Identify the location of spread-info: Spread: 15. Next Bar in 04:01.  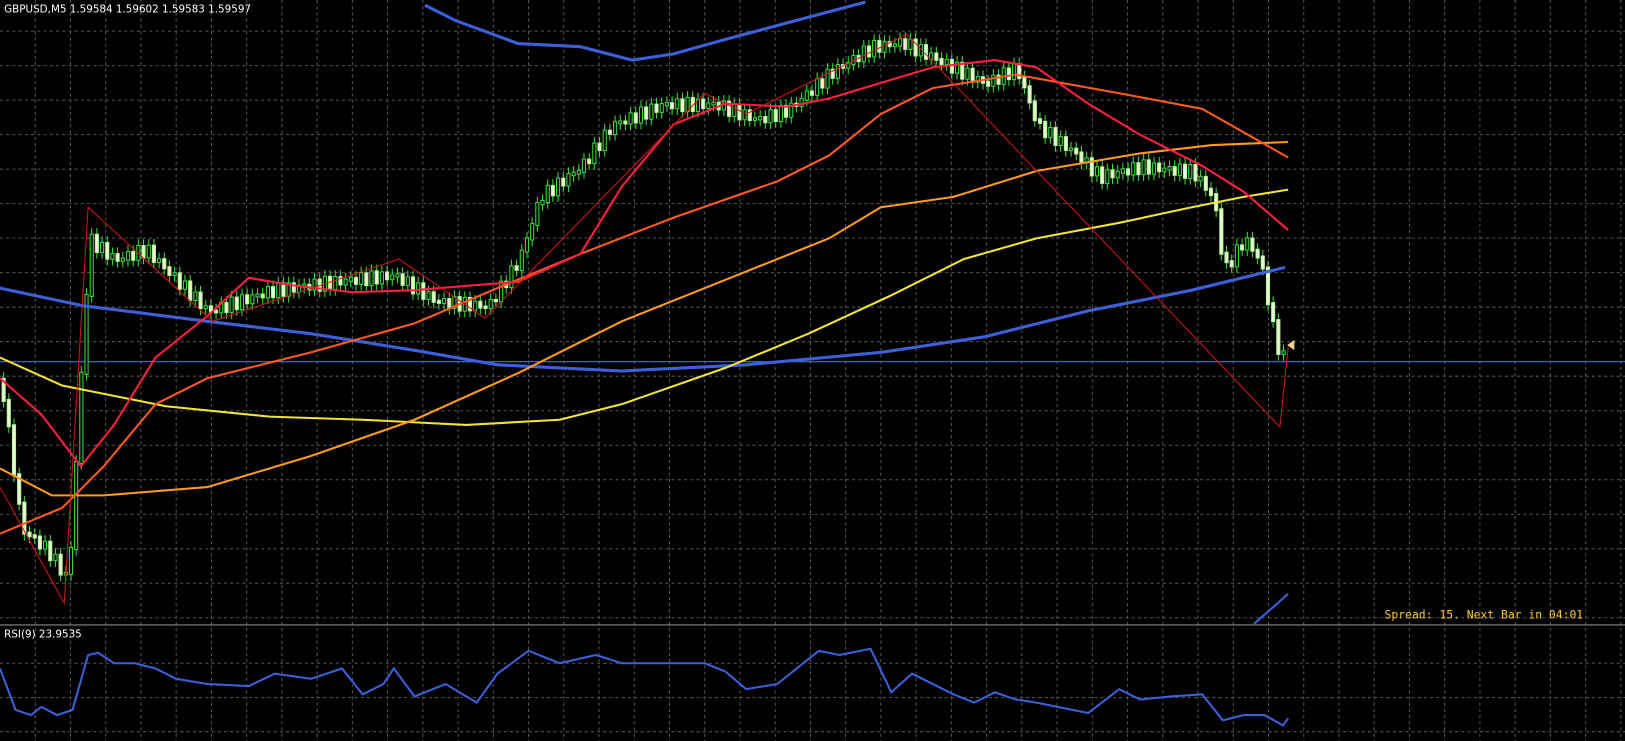
(1484, 615).